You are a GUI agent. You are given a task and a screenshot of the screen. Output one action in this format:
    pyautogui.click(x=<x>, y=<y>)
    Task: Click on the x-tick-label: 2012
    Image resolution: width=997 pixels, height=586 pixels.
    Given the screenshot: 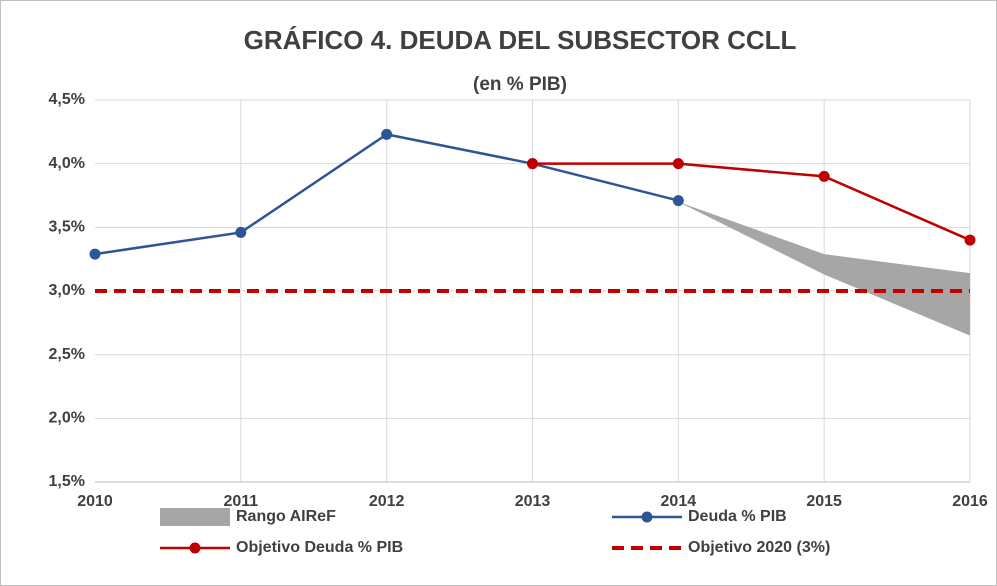 What is the action you would take?
    pyautogui.click(x=387, y=501)
    